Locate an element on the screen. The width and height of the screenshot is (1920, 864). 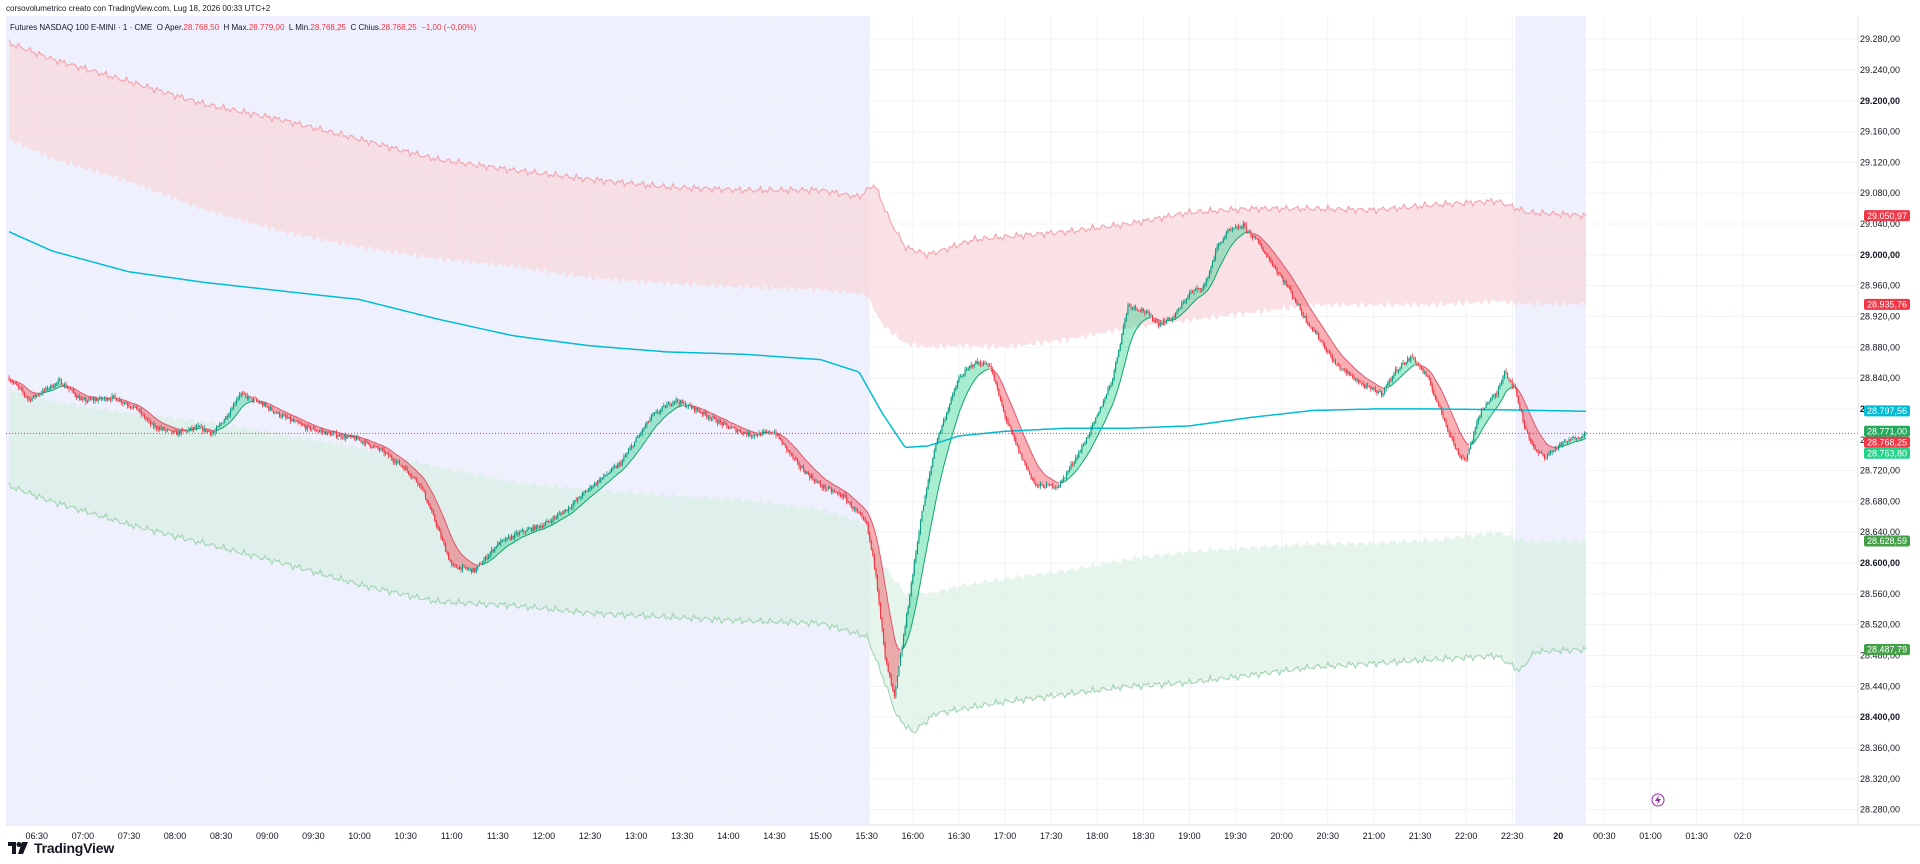
high-value: 28.779,00 is located at coordinates (266, 27).